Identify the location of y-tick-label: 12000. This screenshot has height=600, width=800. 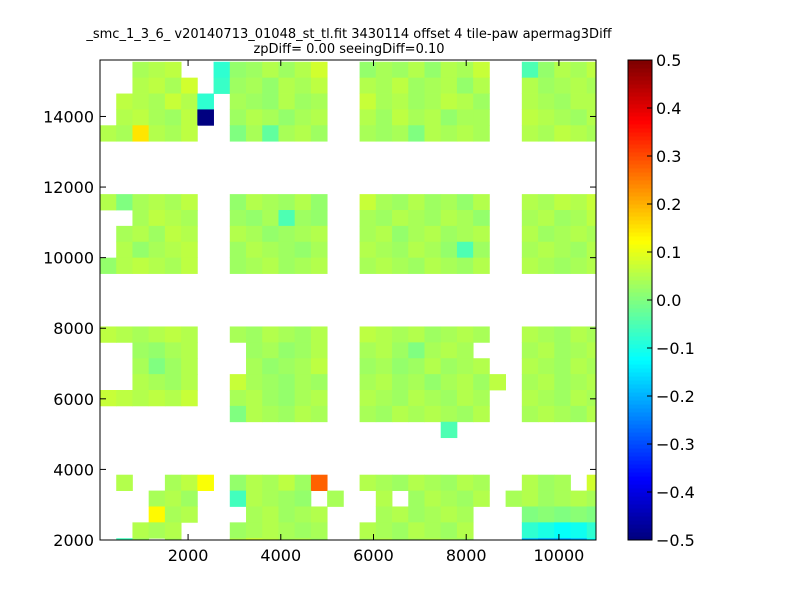
(68, 187).